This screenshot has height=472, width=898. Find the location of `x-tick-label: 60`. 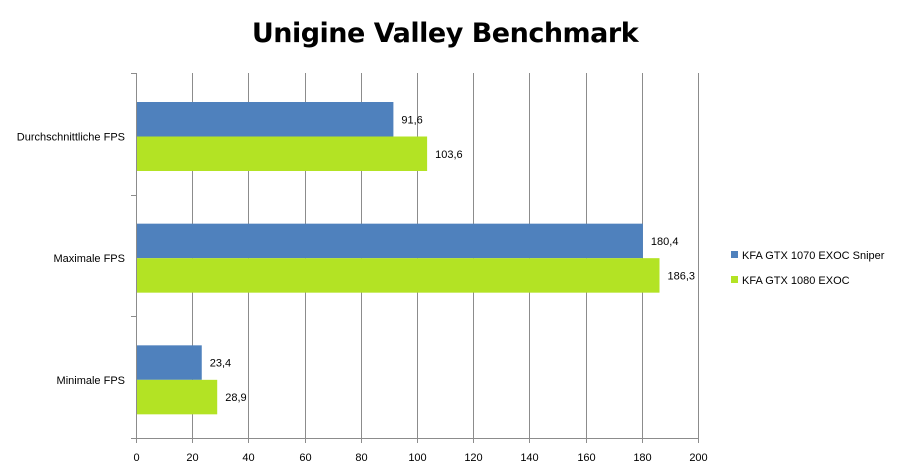

x-tick-label: 60 is located at coordinates (305, 458).